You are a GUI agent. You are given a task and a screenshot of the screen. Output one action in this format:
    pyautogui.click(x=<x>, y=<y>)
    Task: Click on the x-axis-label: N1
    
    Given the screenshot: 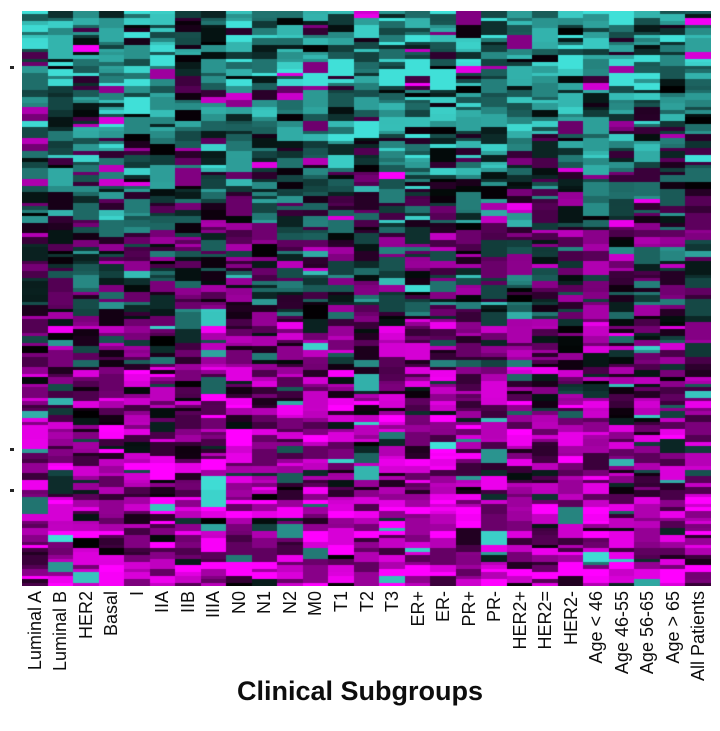 What is the action you would take?
    pyautogui.click(x=264, y=603)
    